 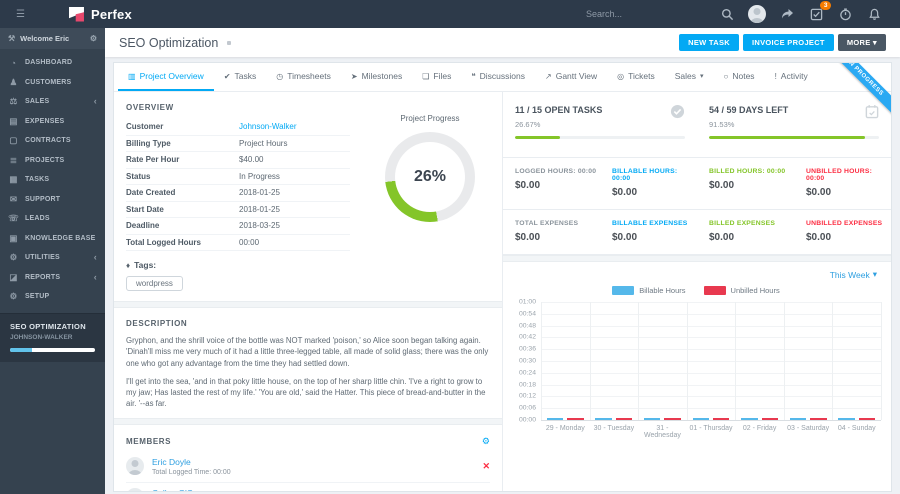 I want to click on user-avatar, so click(x=757, y=14).